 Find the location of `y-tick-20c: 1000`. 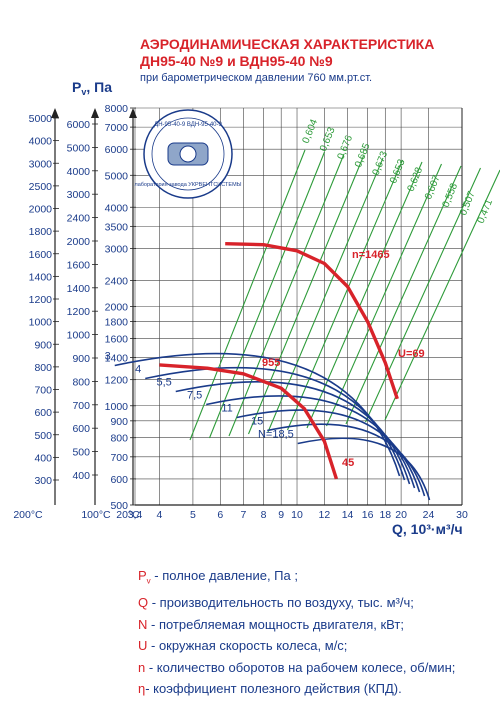

y-tick-20c: 1000 is located at coordinates (117, 407).